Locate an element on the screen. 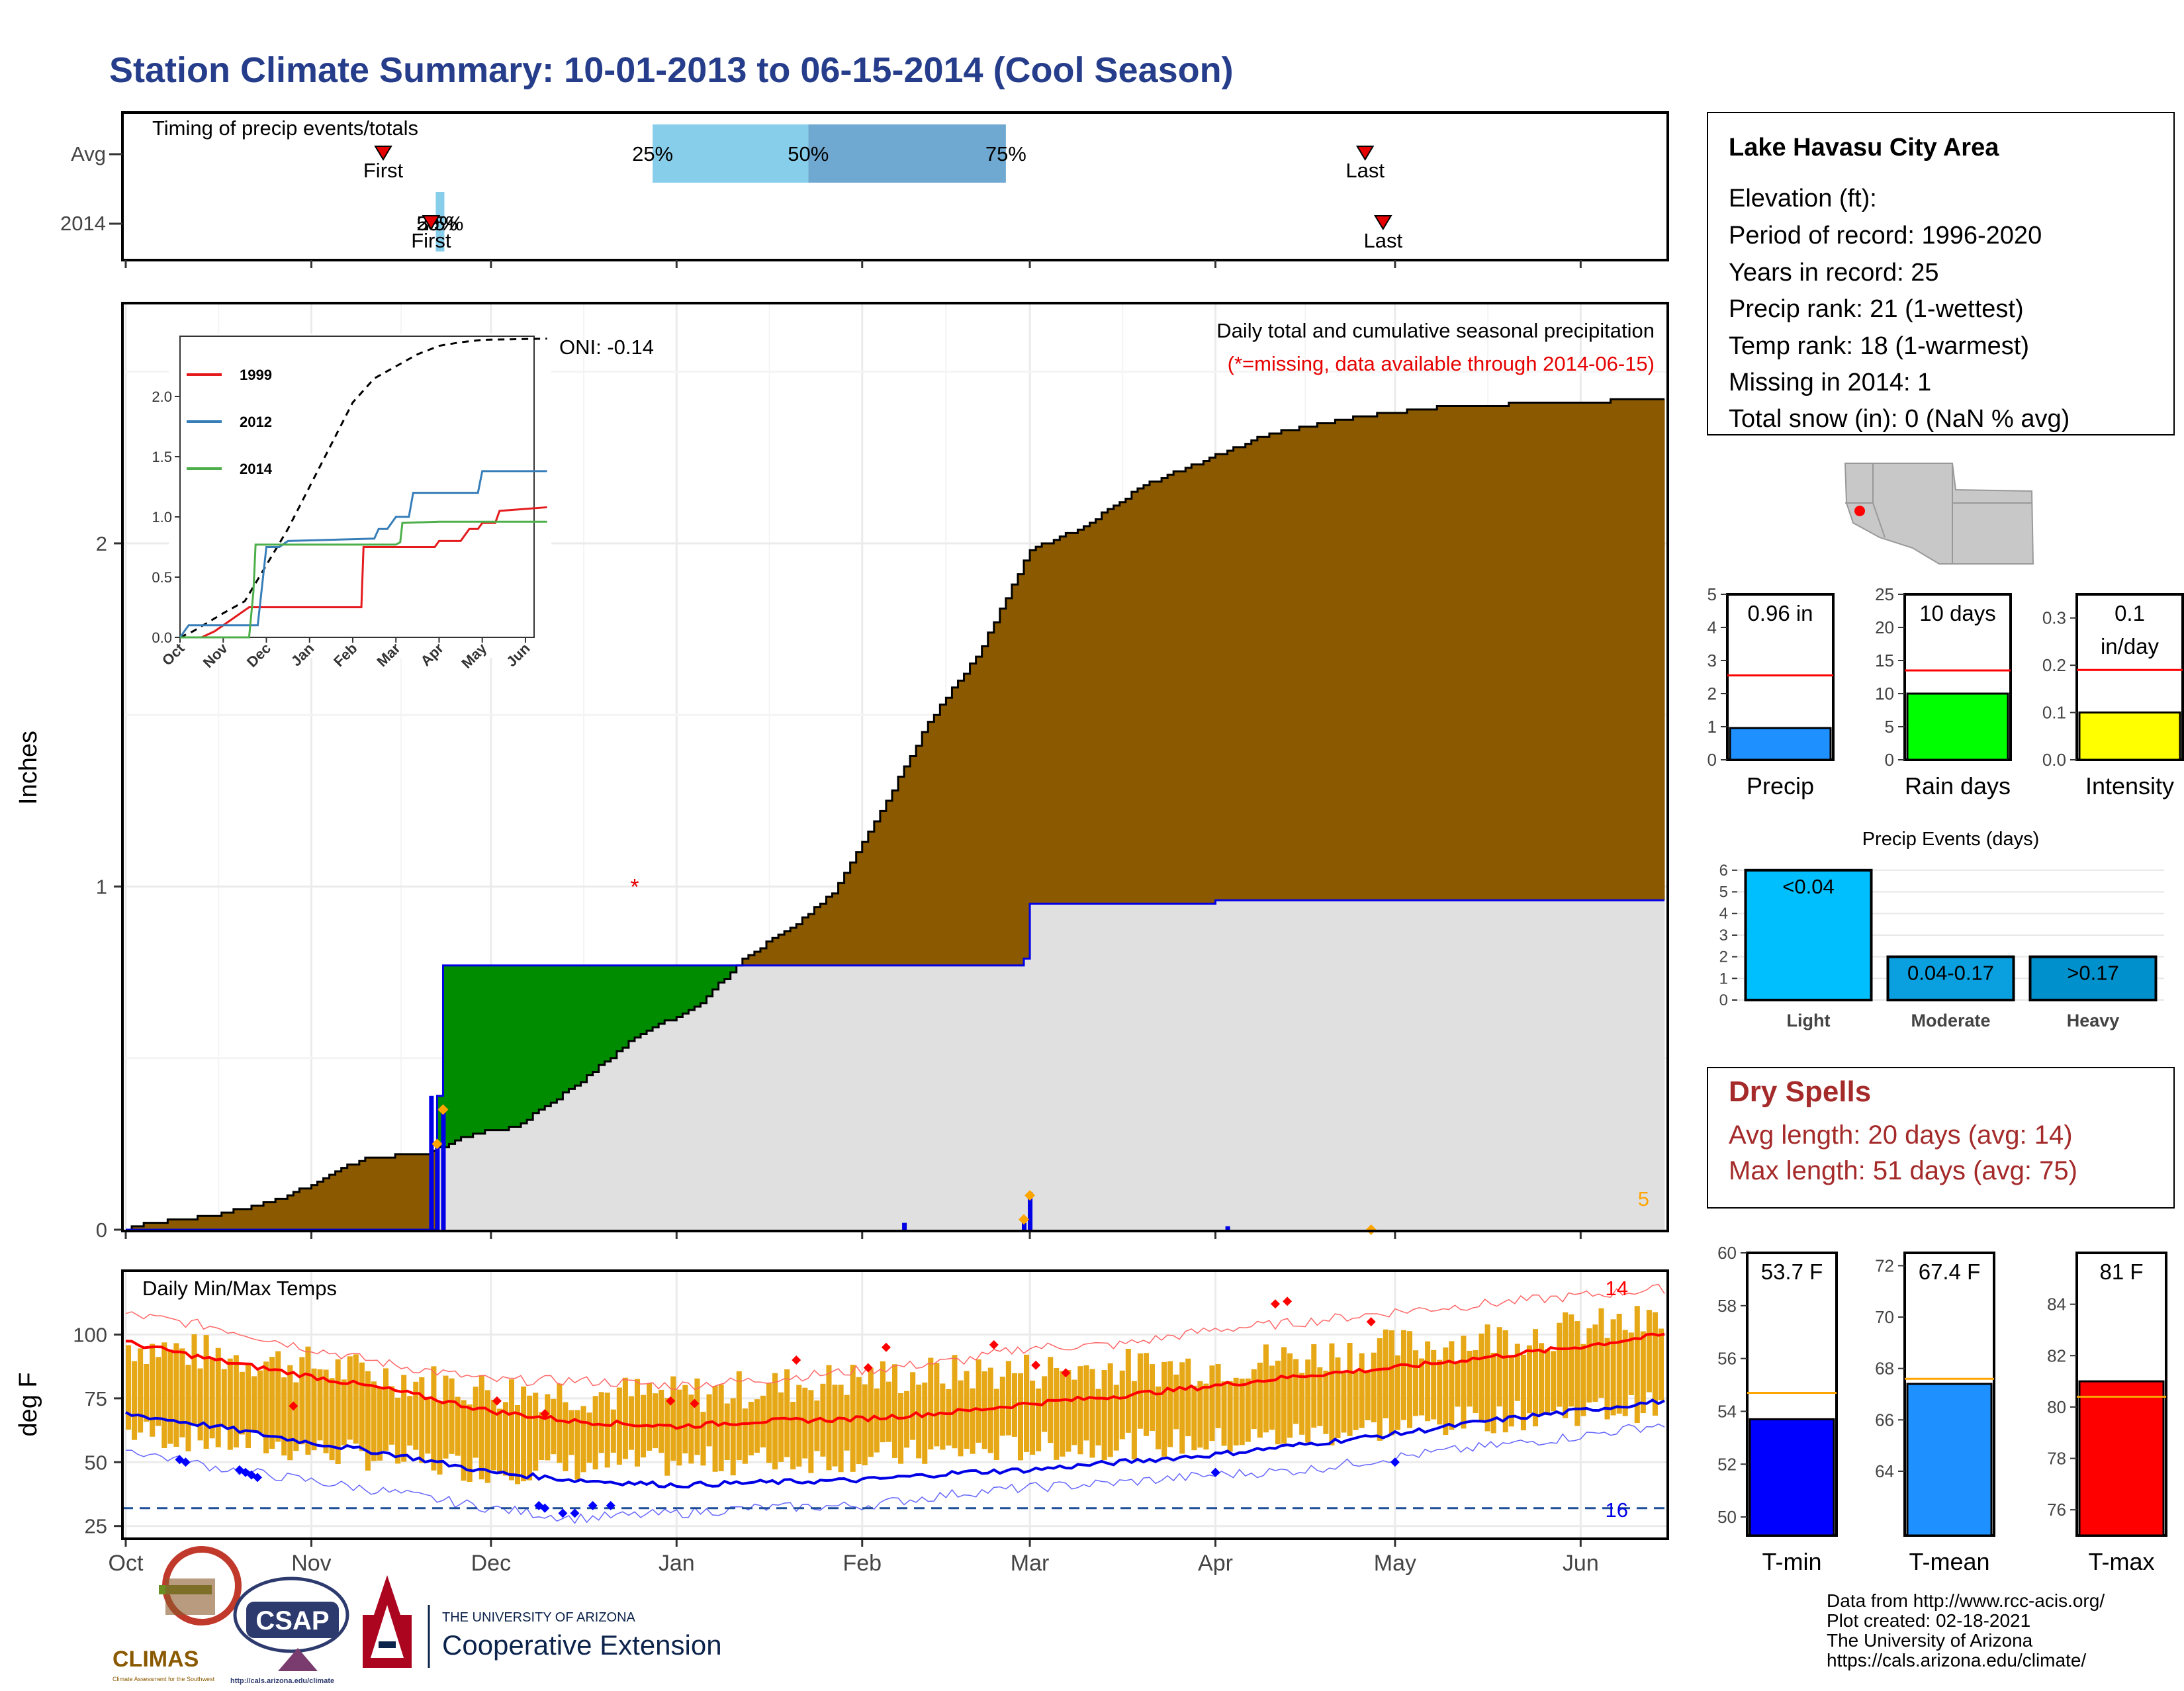 This screenshot has height=1691, width=2184. dry-spells-title: Dry Spells is located at coordinates (1800, 1091).